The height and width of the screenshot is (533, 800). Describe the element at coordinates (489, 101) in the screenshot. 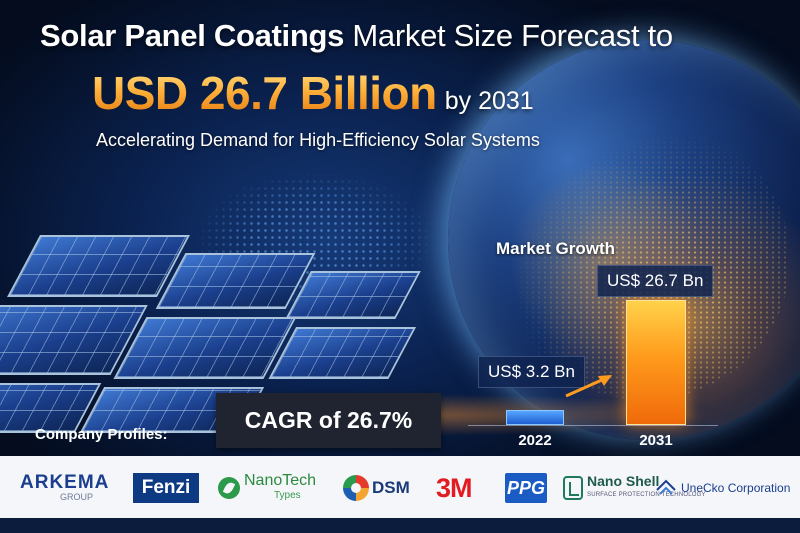

I see `headline-year: by 2031` at that location.